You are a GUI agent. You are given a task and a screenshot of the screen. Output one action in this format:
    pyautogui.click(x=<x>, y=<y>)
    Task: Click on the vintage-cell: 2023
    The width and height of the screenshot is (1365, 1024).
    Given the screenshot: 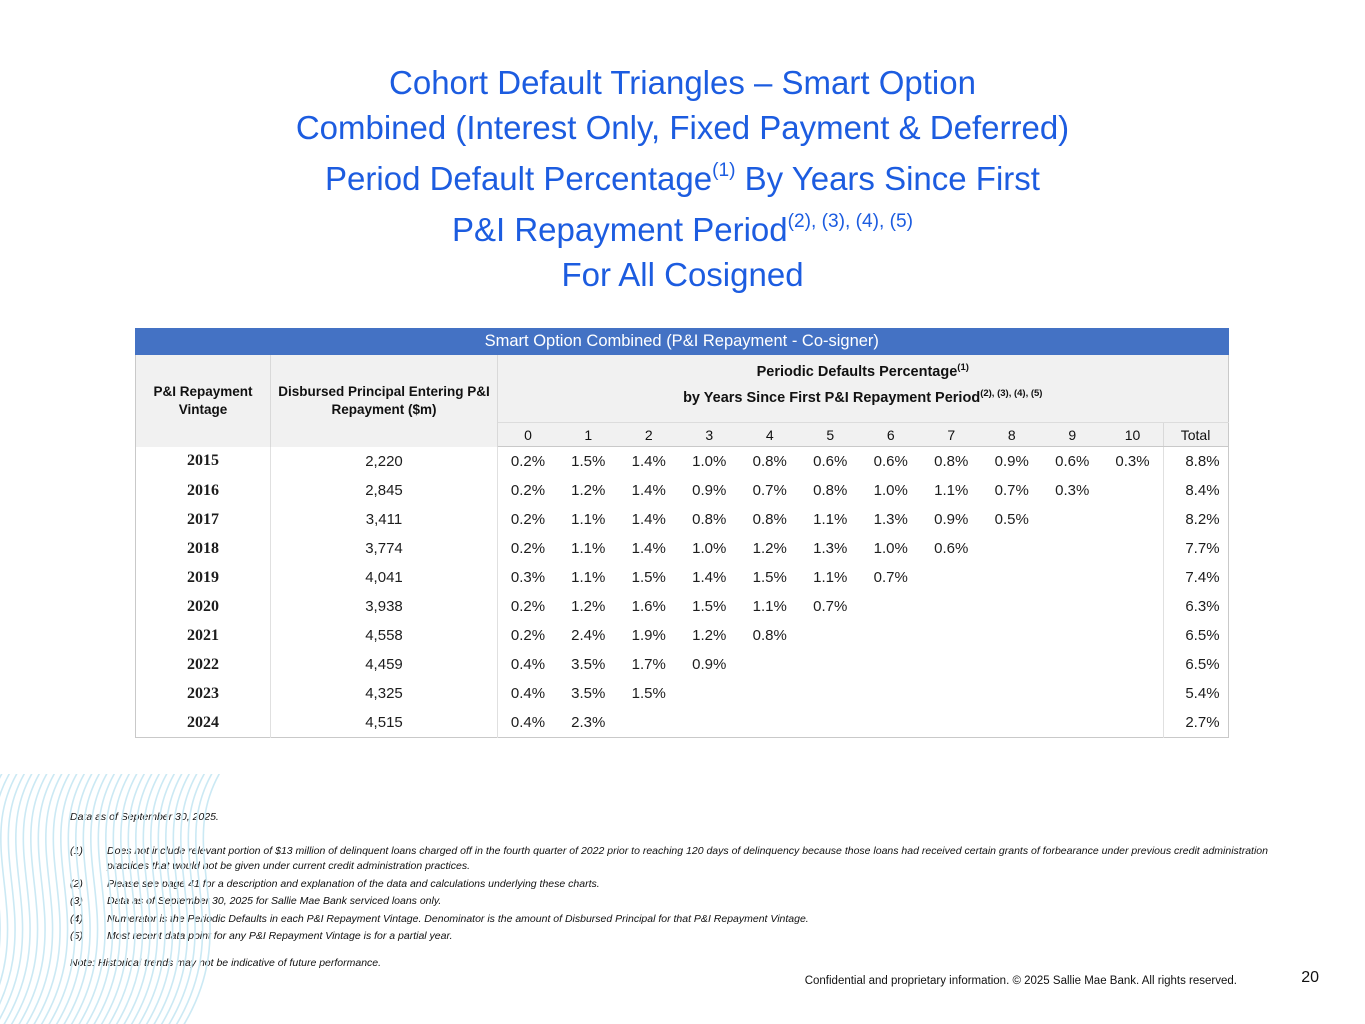 What is the action you would take?
    pyautogui.click(x=203, y=693)
    